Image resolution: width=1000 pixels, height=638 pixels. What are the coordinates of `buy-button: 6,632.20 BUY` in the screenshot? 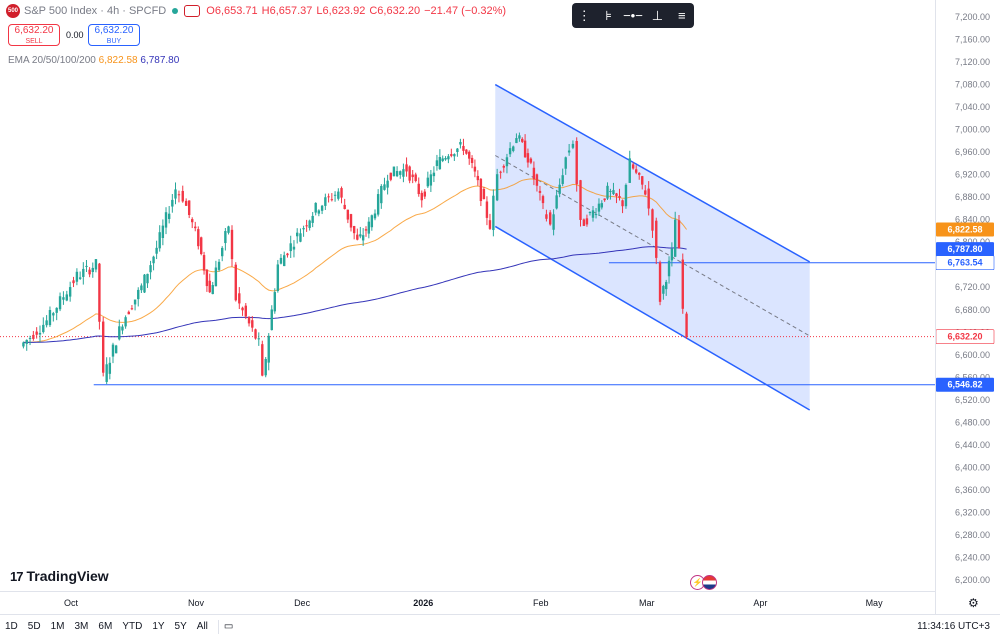 It's located at (114, 35).